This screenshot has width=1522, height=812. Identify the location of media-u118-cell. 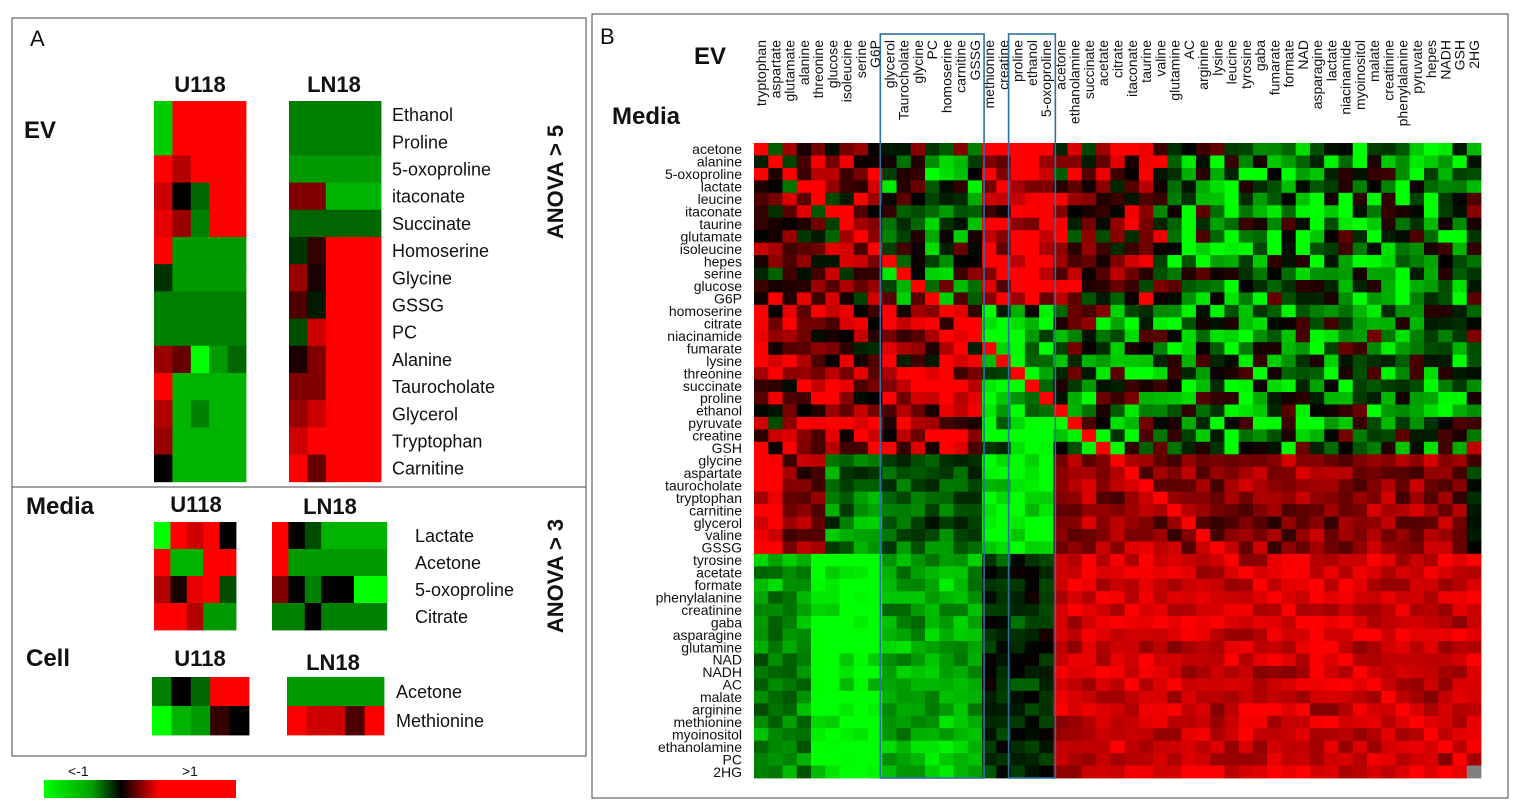
(179, 536).